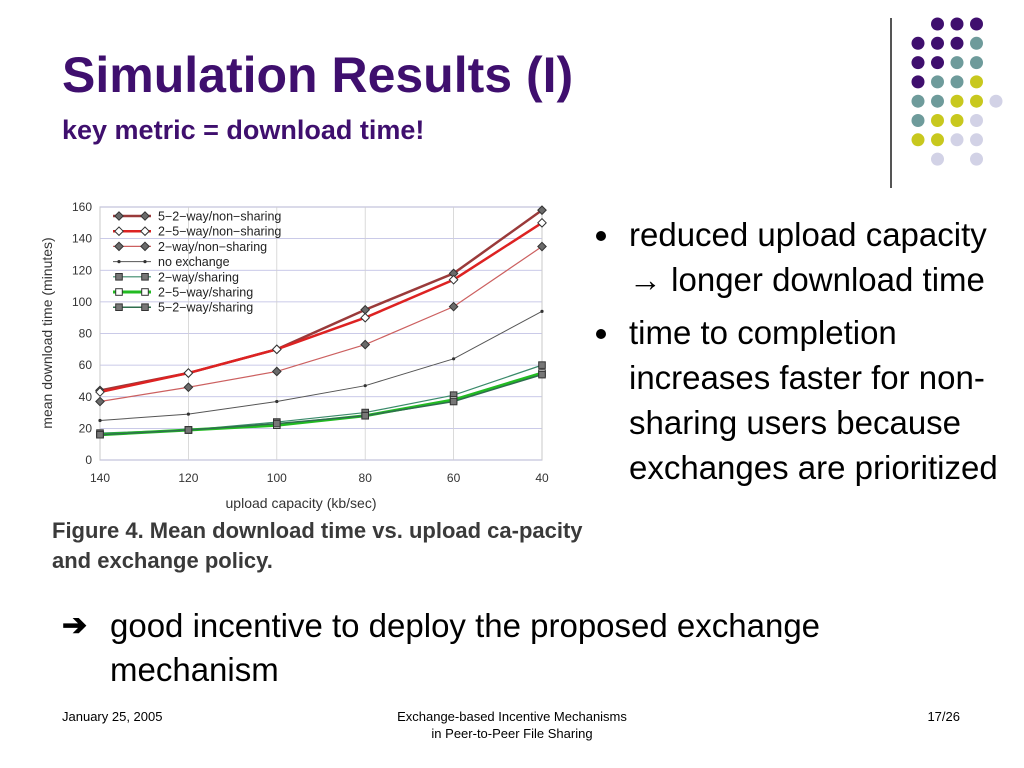  Describe the element at coordinates (86, 397) in the screenshot. I see `y-tick-label: 40` at that location.